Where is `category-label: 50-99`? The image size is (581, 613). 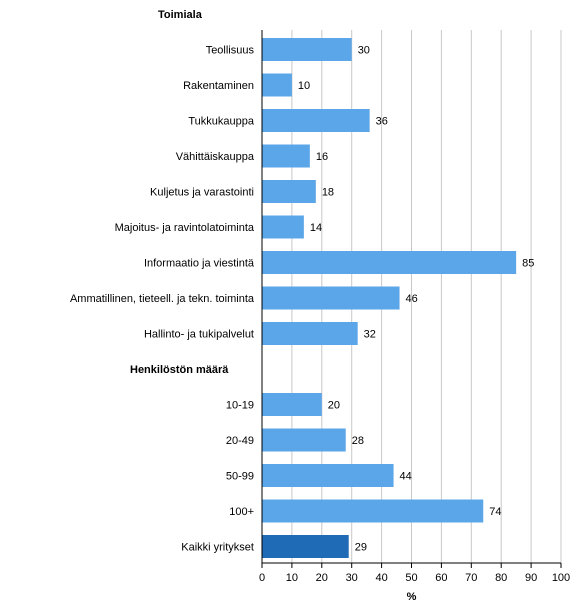
category-label: 50-99 is located at coordinates (240, 477).